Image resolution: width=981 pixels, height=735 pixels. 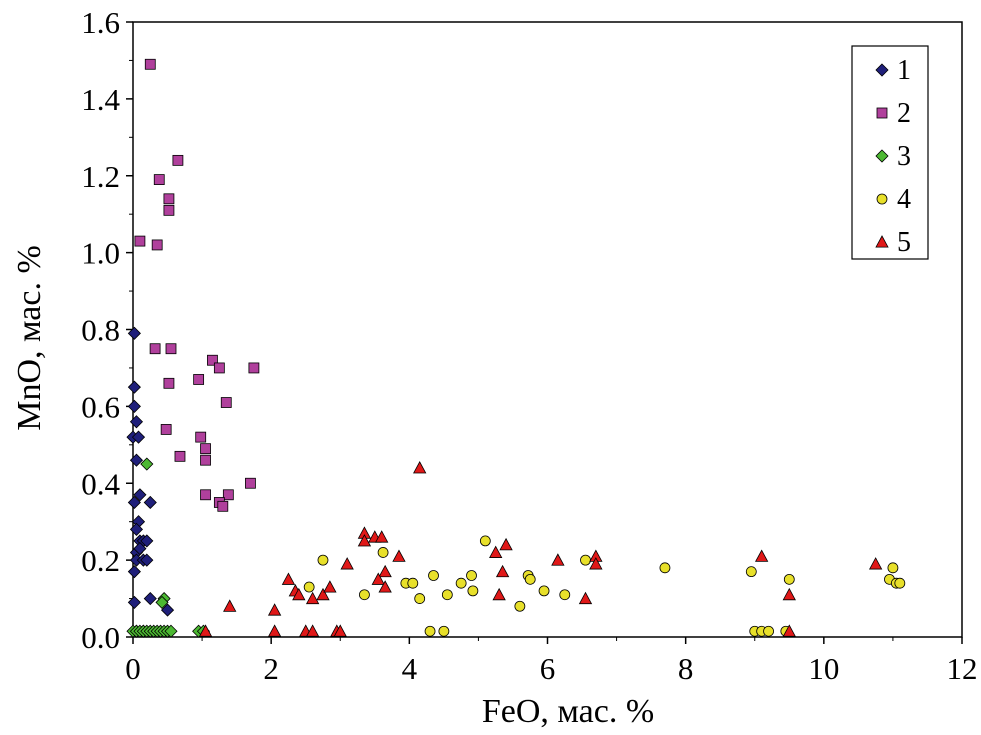 What do you see at coordinates (100, 637) in the screenshot?
I see `y-tick-label: 0.0` at bounding box center [100, 637].